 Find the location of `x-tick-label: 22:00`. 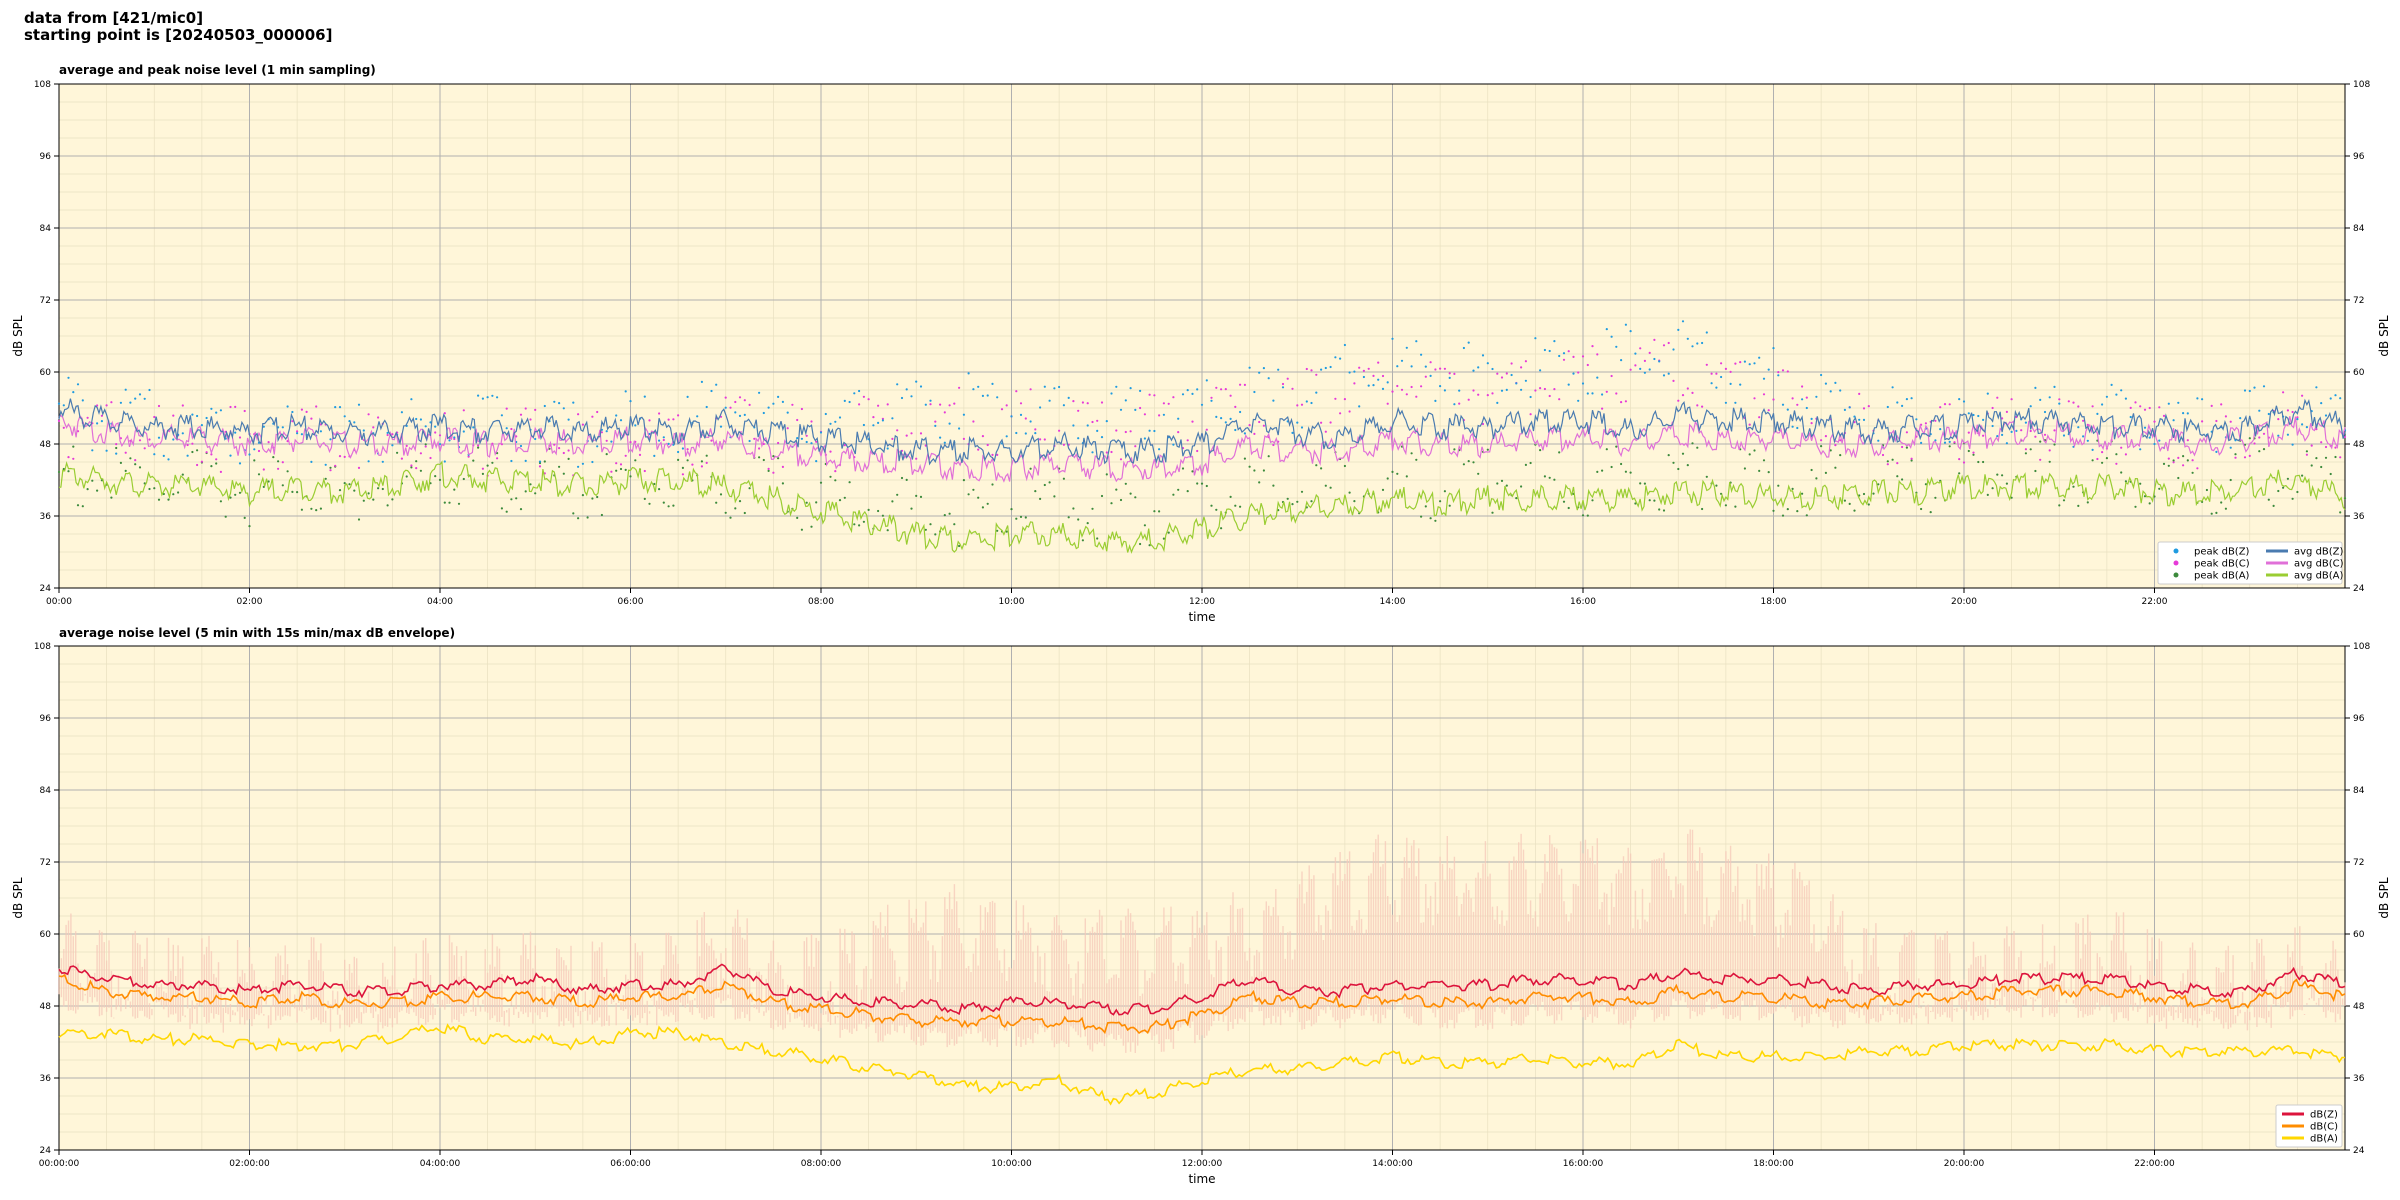

x-tick-label: 22:00 is located at coordinates (2155, 602).